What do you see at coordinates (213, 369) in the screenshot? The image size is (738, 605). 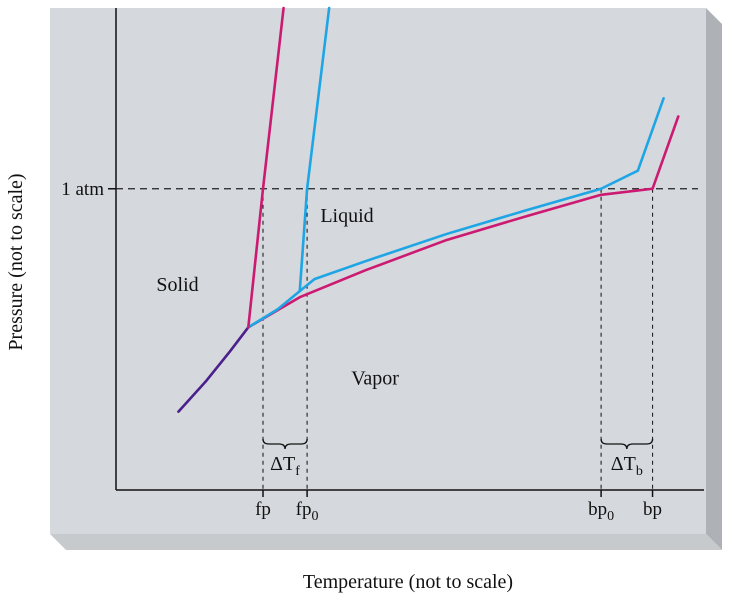 I see `curve-sublimation-curve` at bounding box center [213, 369].